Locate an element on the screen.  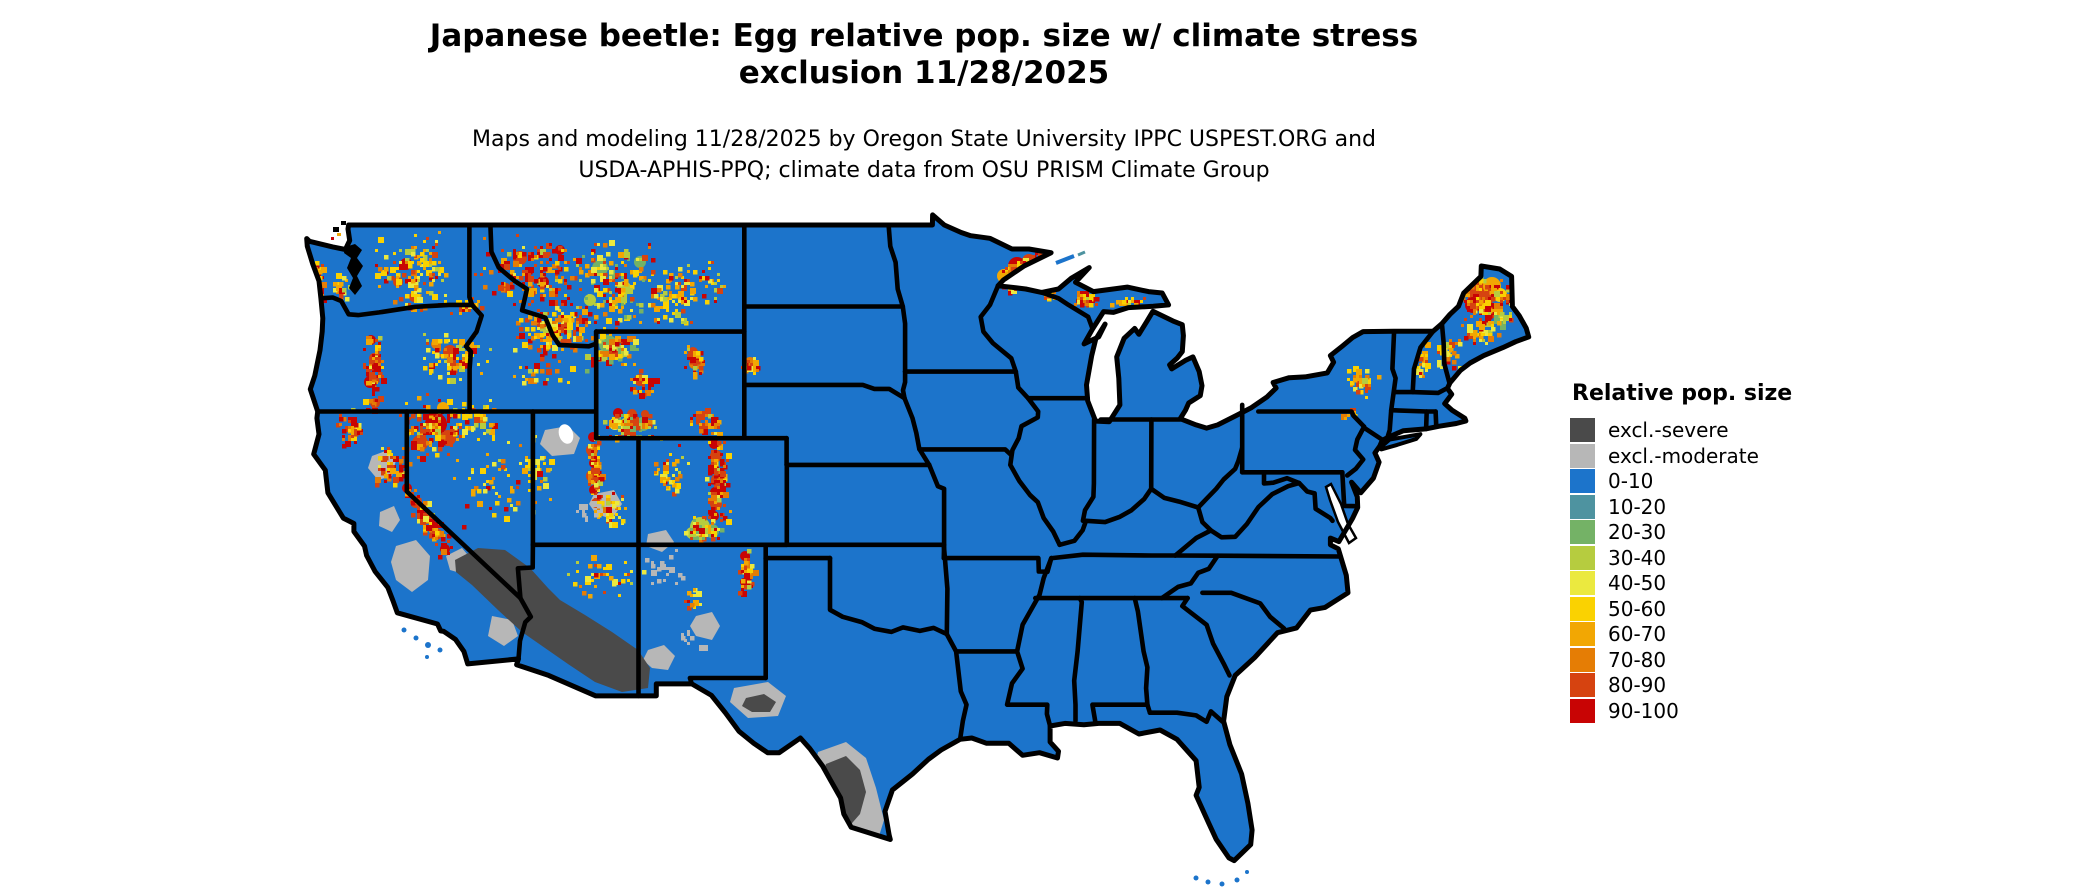
legend-title: Relative pop. size is located at coordinates (1682, 393).